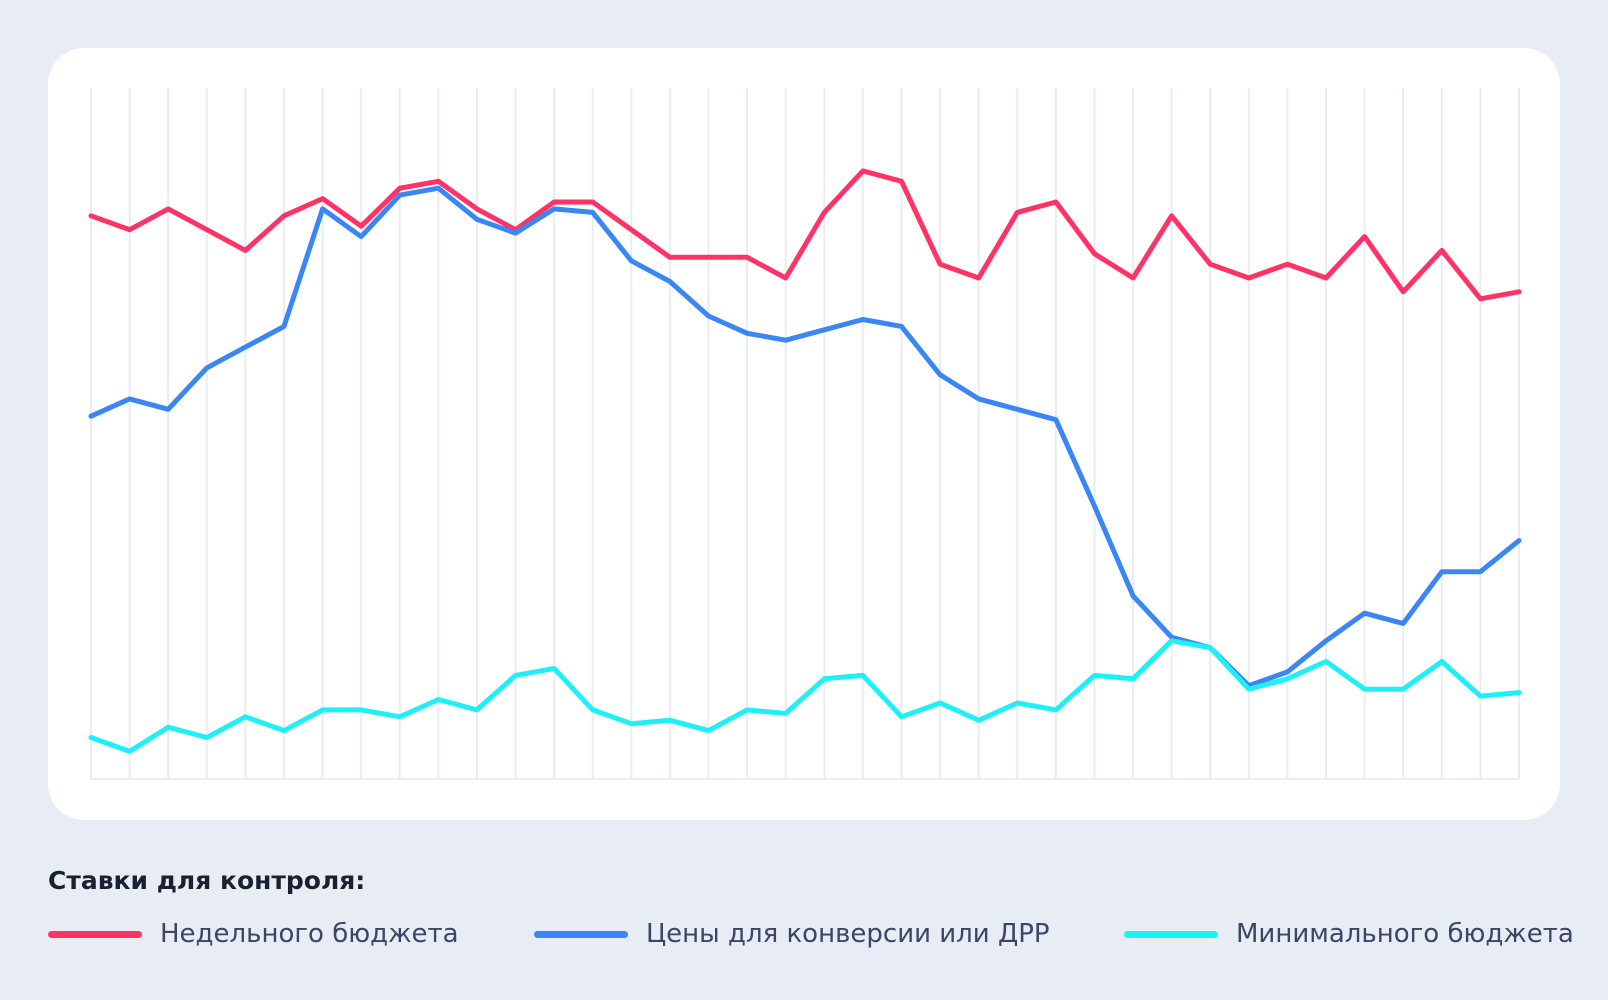 The image size is (1608, 1000). Describe the element at coordinates (309, 934) in the screenshot. I see `legend-label: Недельного бюджета` at that location.